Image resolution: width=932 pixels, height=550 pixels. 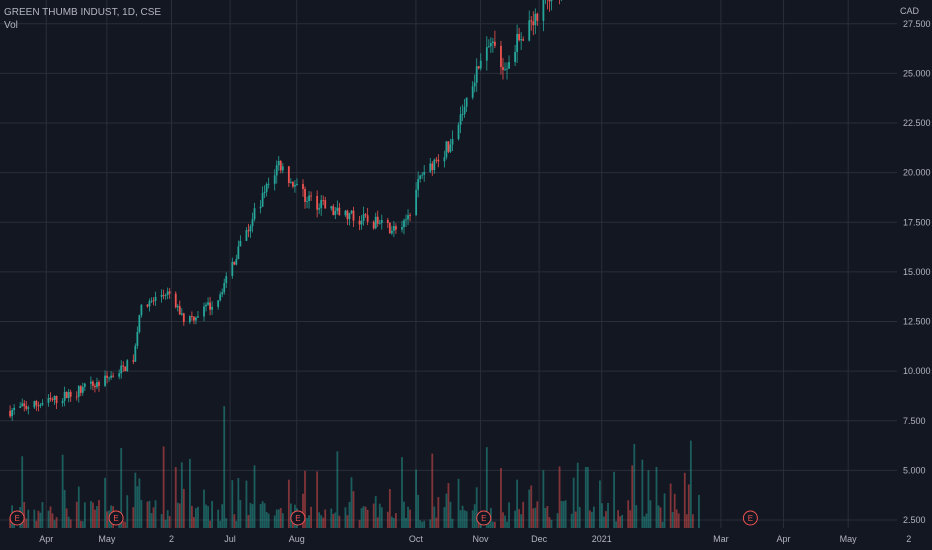 I want to click on price-tick-label: 15.000, so click(x=917, y=272).